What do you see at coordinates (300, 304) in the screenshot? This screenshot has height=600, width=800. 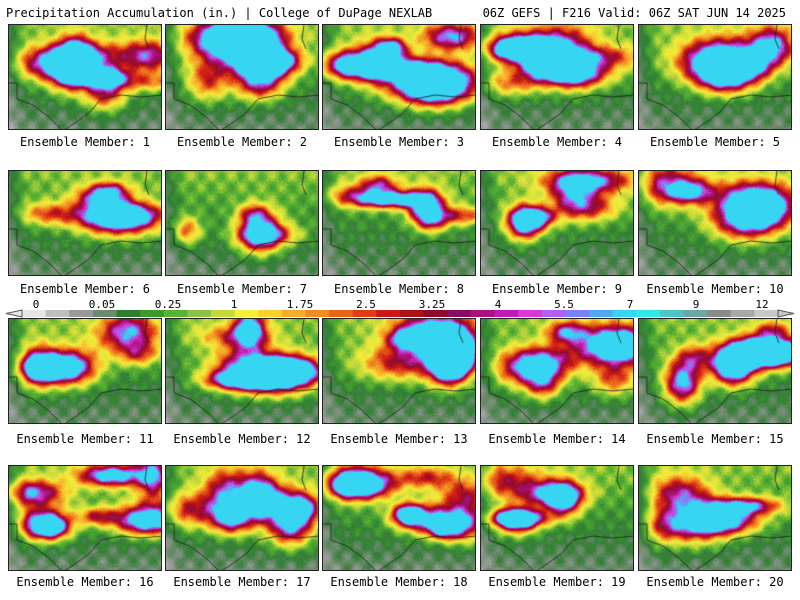 I see `scale-label: 1.75` at bounding box center [300, 304].